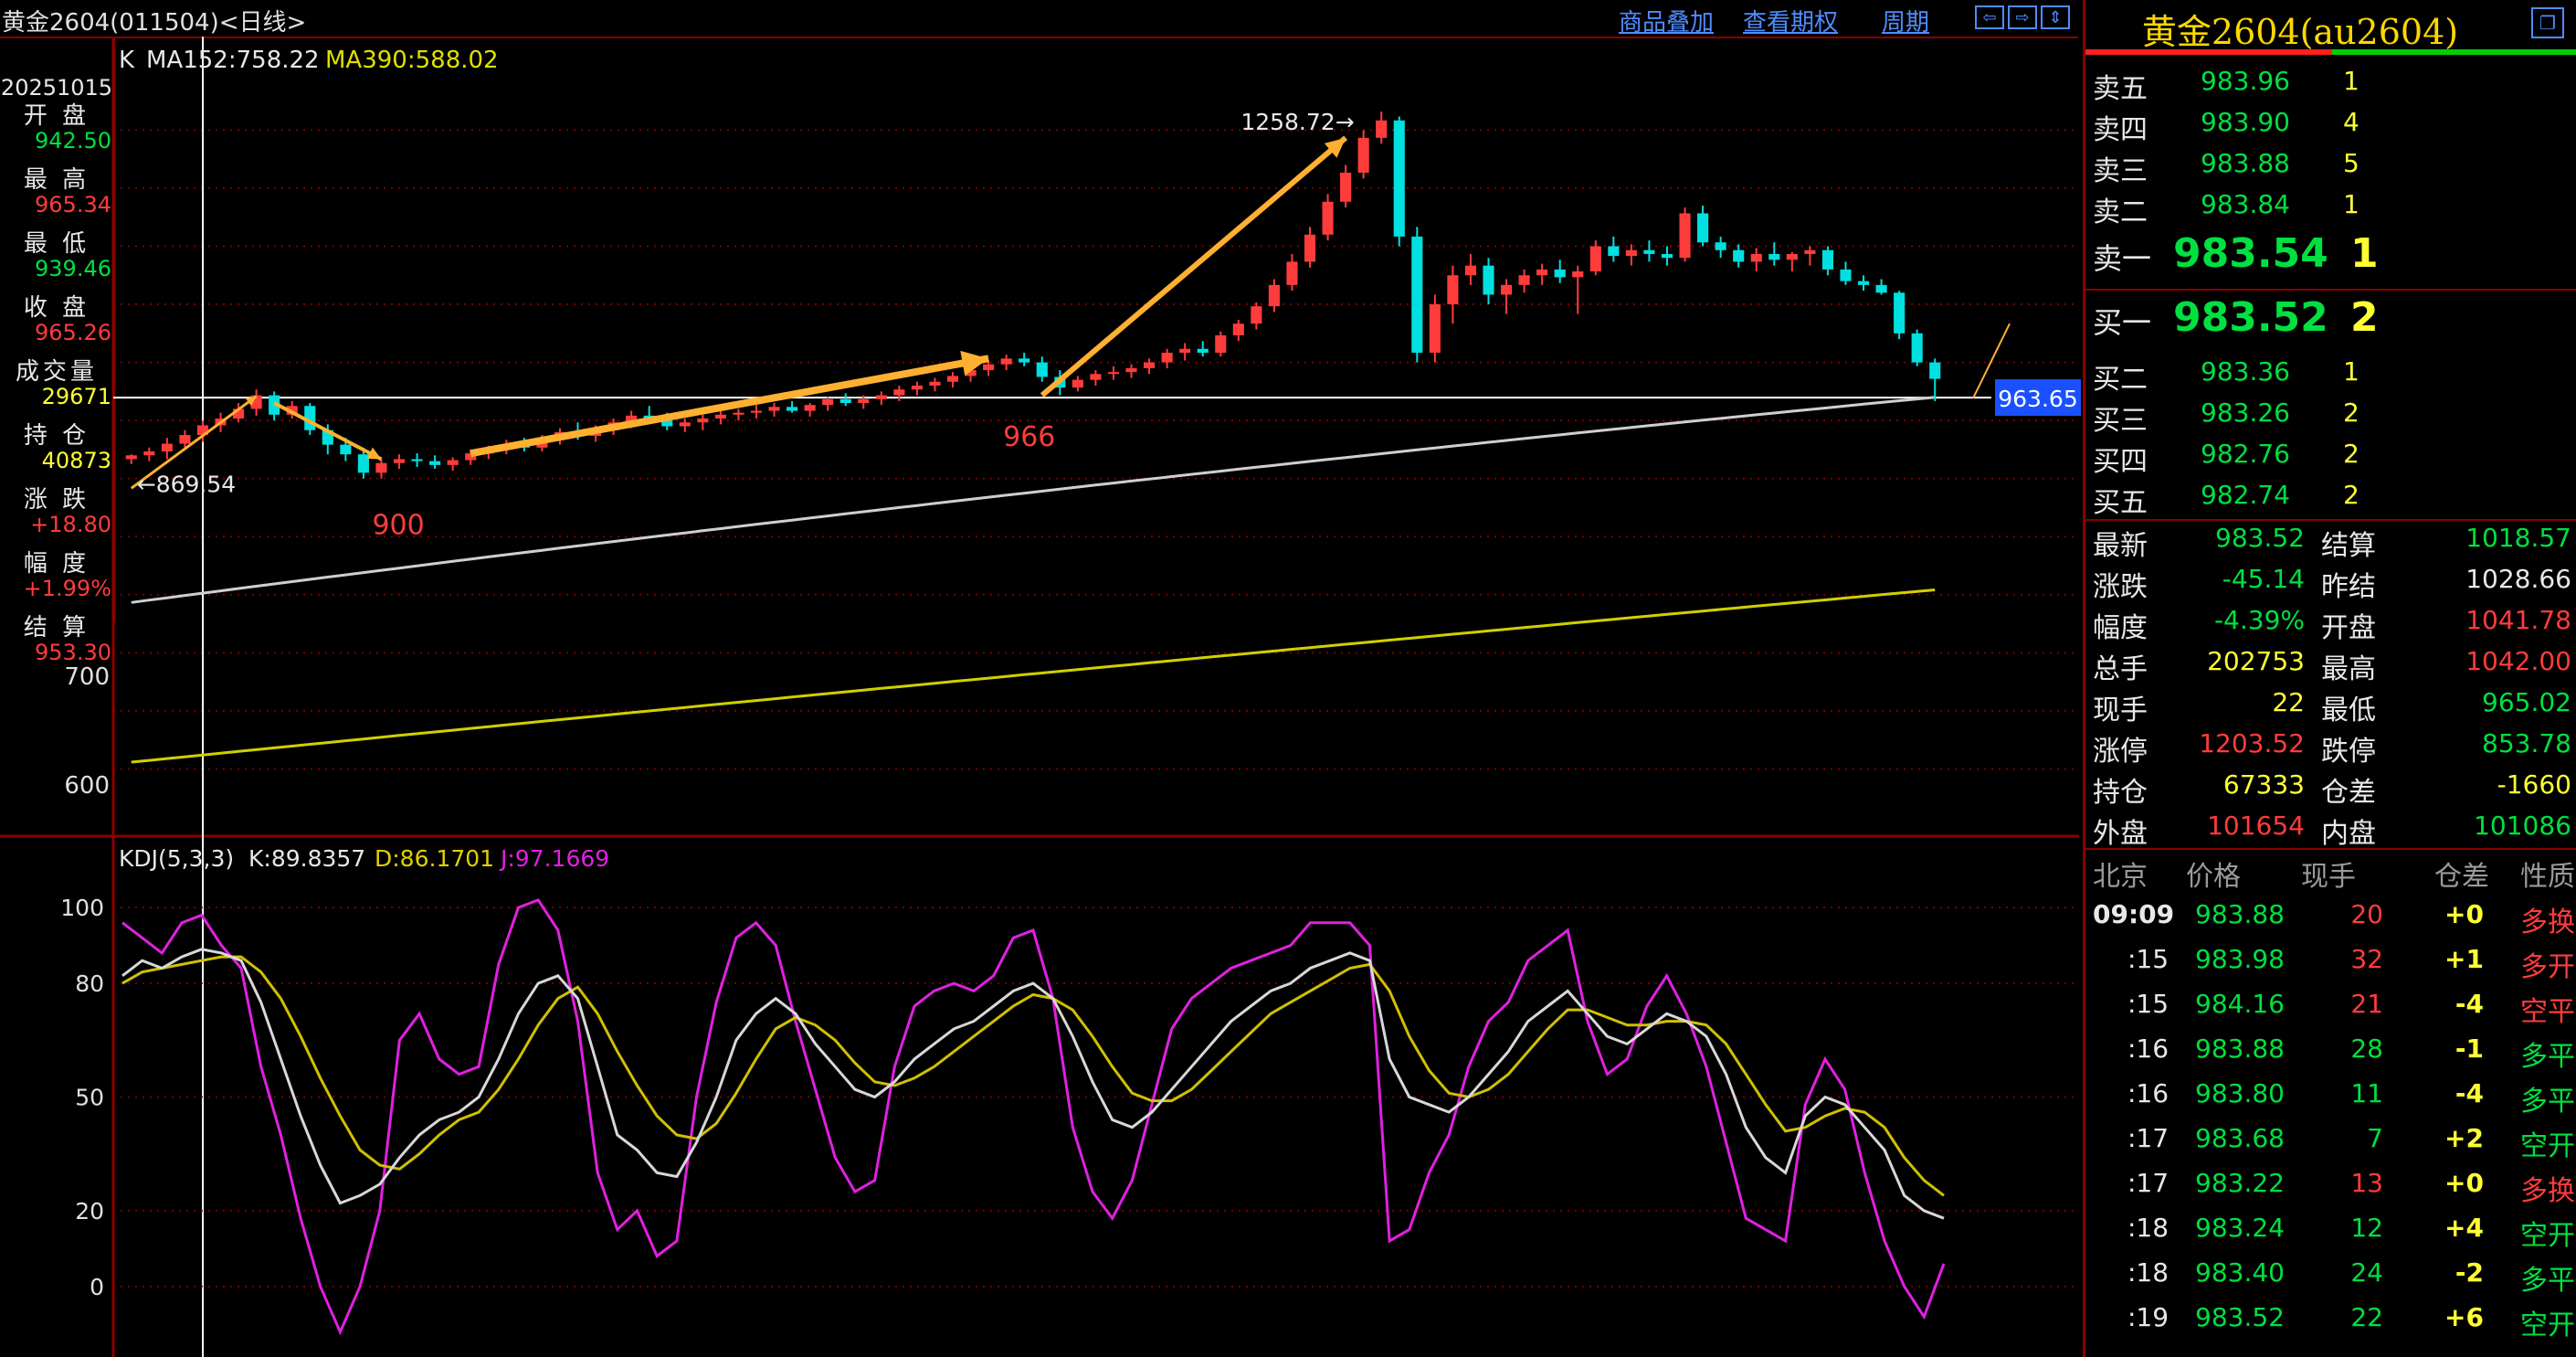 The image size is (2576, 1357). Describe the element at coordinates (2375, 1138) in the screenshot. I see `tick-volume: 7` at that location.